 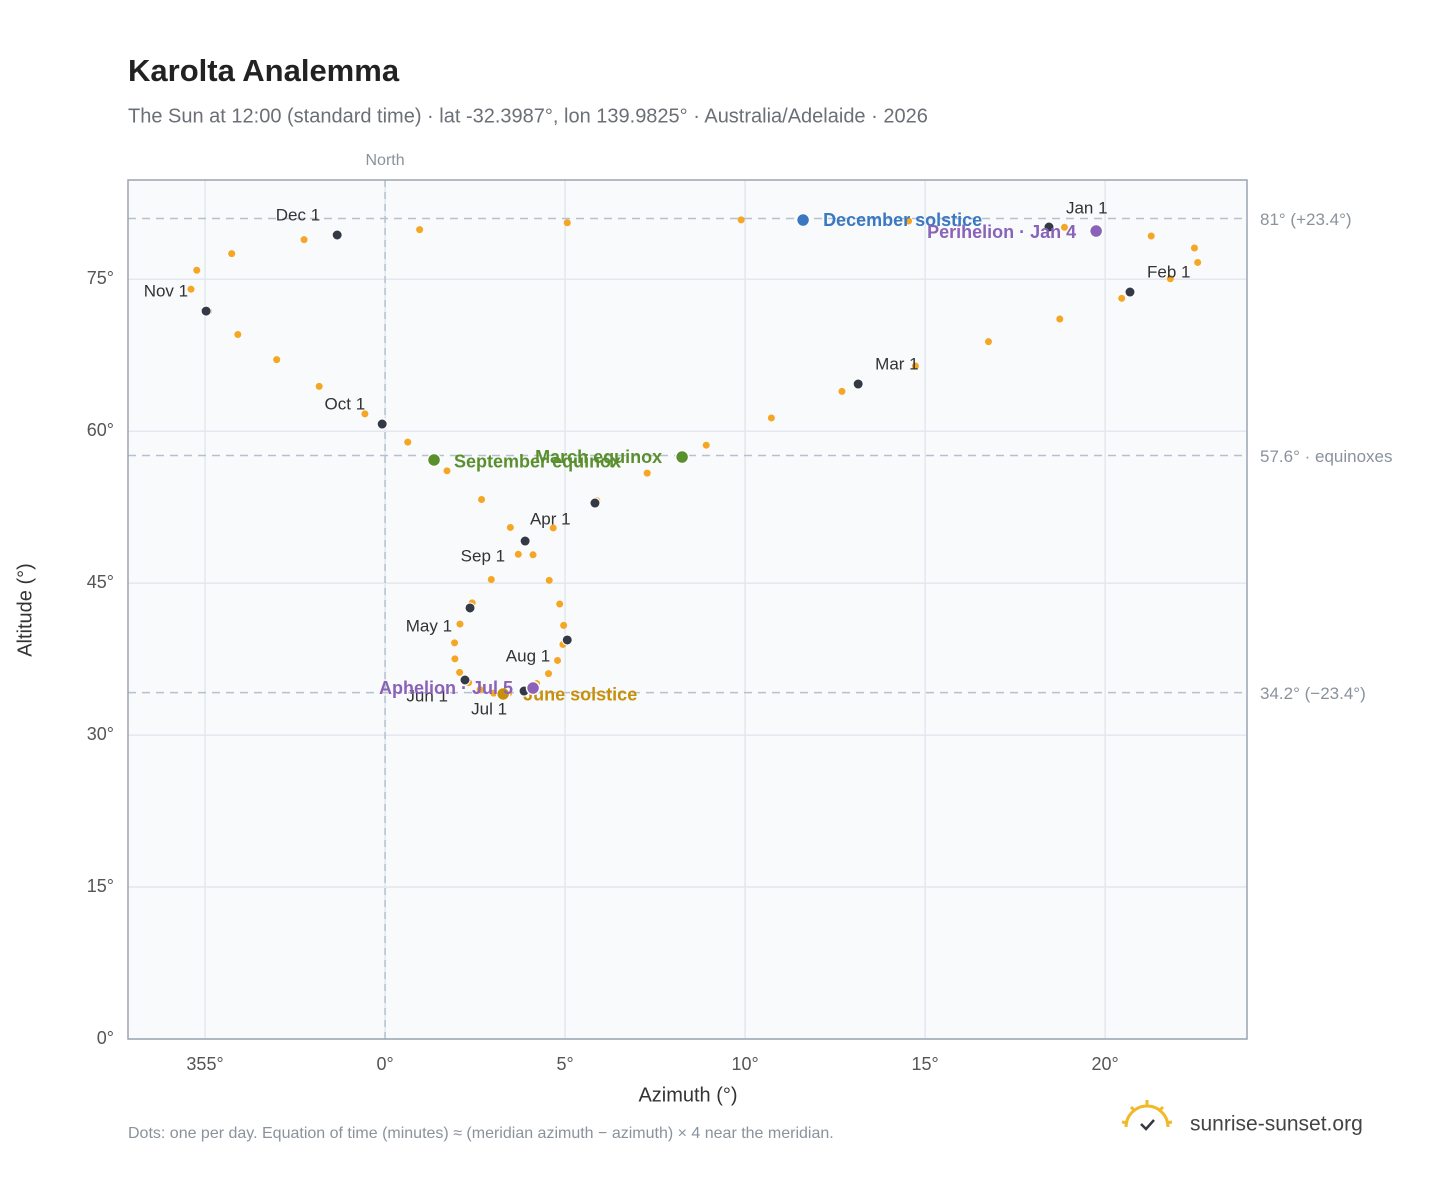 What do you see at coordinates (744, 1064) in the screenshot?
I see `x-tick-label: 10°` at bounding box center [744, 1064].